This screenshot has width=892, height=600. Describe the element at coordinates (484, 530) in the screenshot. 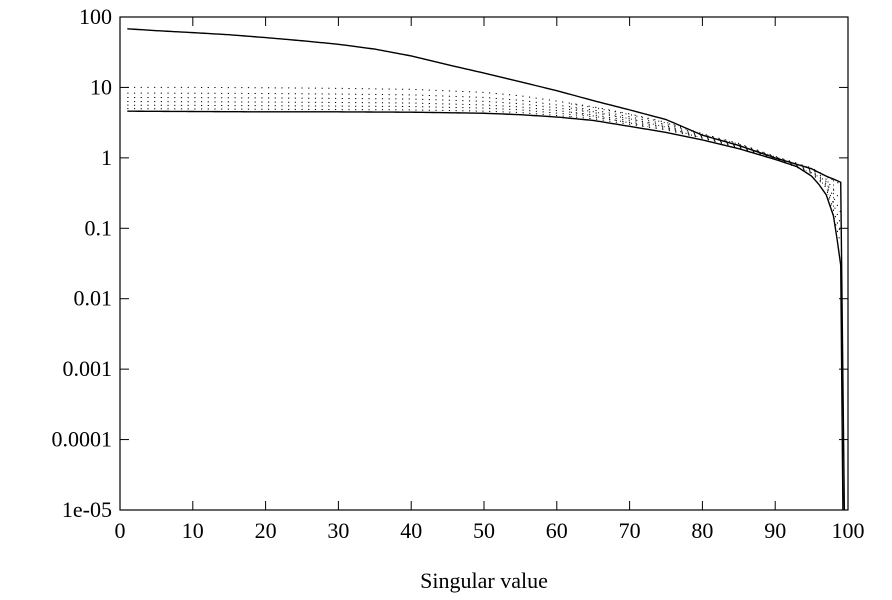

I see `x-tick-label: 50` at that location.